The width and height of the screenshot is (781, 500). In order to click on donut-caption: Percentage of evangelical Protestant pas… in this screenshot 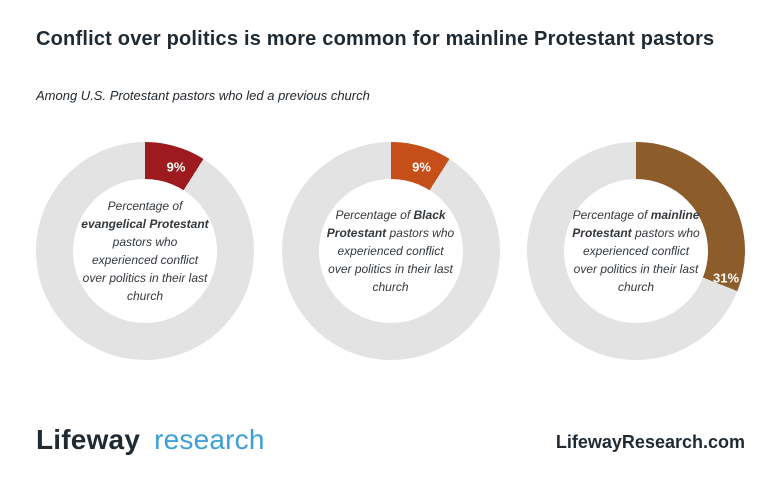, I will do `click(145, 251)`.